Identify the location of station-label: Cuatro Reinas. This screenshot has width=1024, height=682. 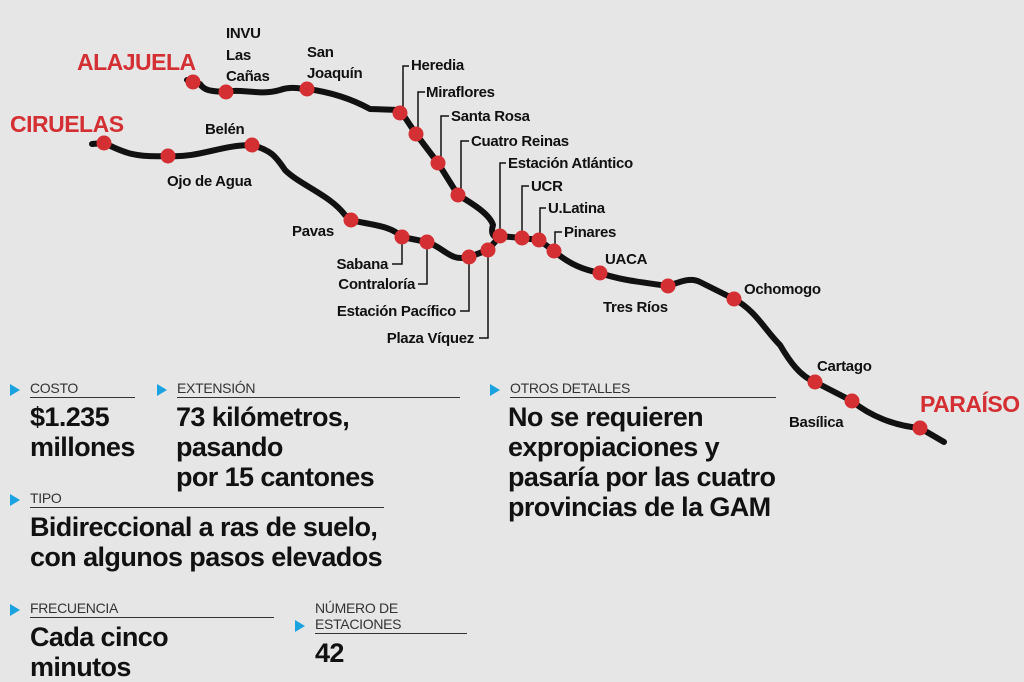
(520, 141).